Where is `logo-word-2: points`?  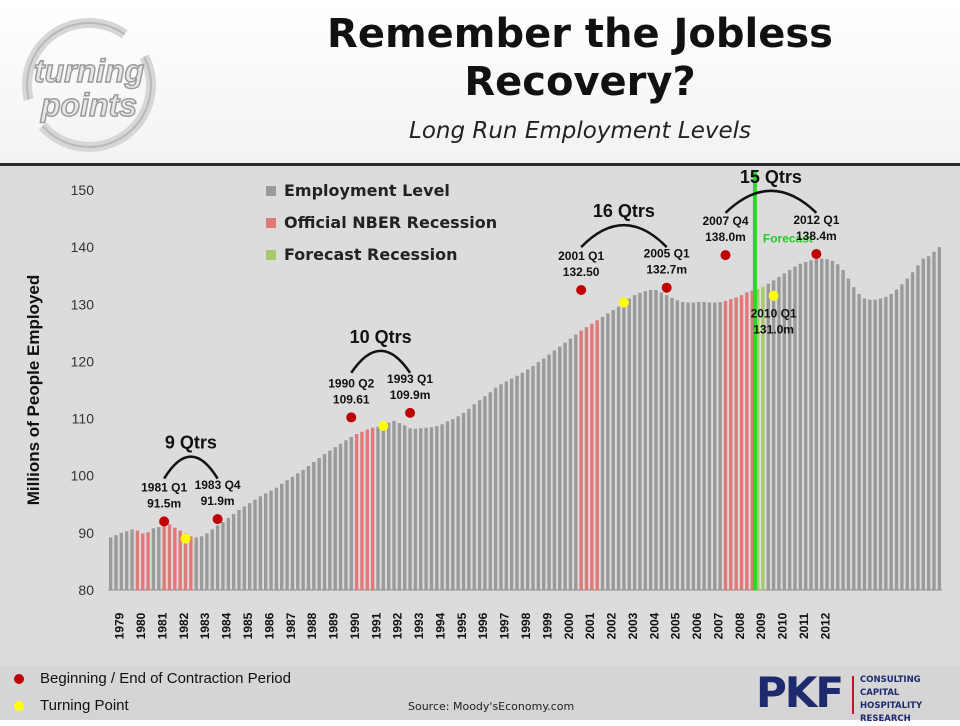 logo-word-2: points is located at coordinates (88, 105).